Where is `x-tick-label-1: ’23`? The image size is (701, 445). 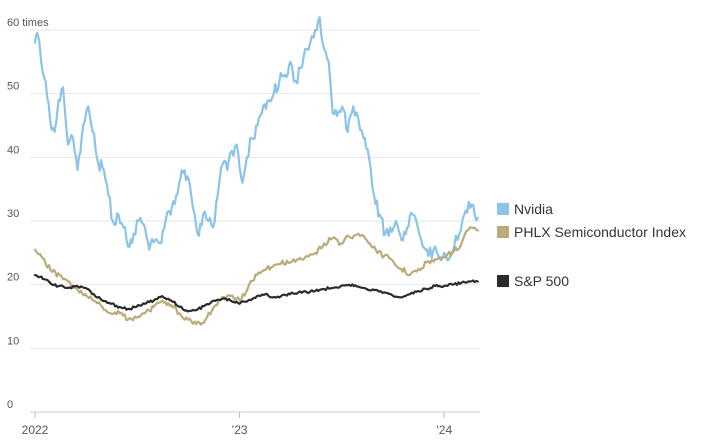
x-tick-label-1: ’23 is located at coordinates (240, 430).